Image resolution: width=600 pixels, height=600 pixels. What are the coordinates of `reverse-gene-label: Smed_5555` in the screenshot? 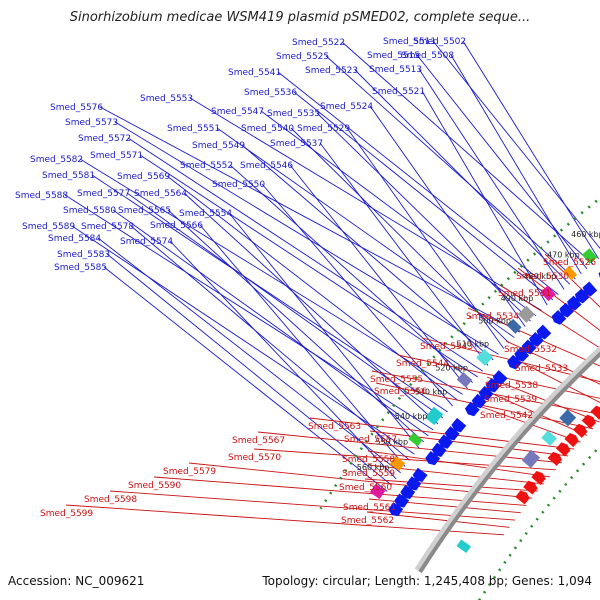 It's located at (396, 380).